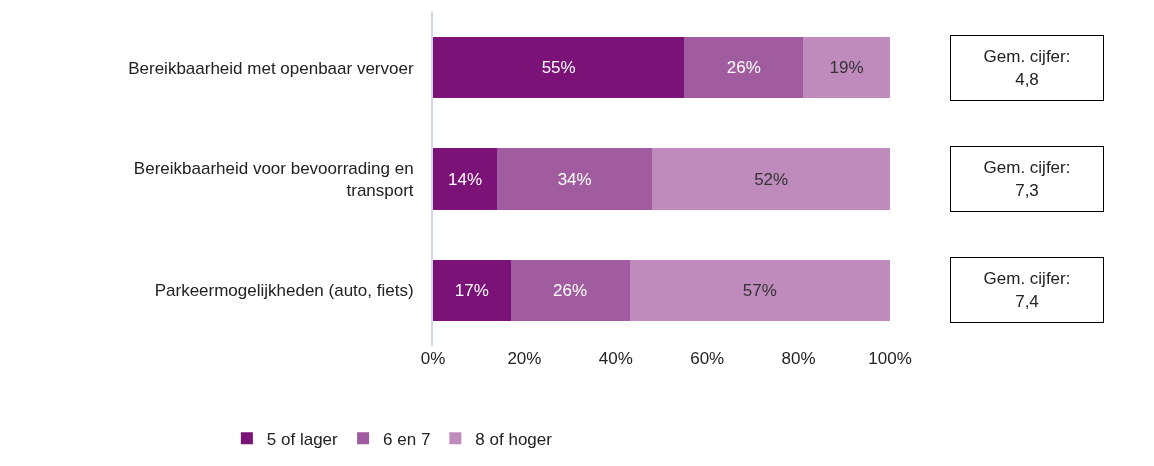 The width and height of the screenshot is (1154, 466). I want to click on text: Gem. cijfer: 7,3, so click(1027, 179).